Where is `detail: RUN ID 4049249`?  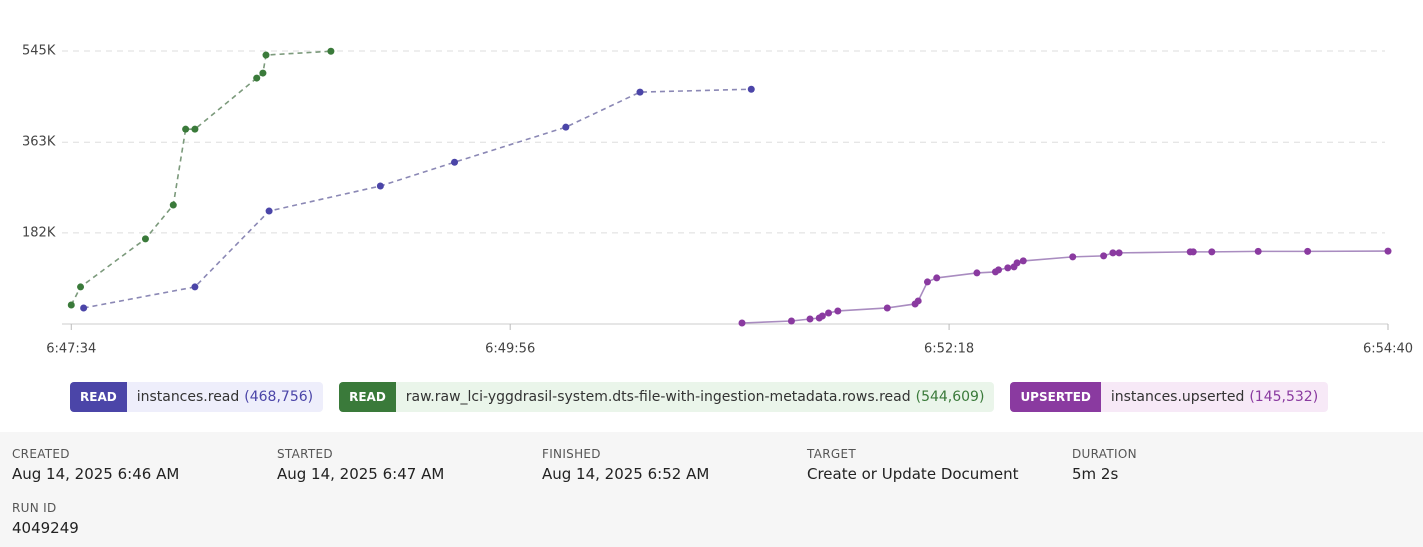
detail: RUN ID 4049249 is located at coordinates (45, 519).